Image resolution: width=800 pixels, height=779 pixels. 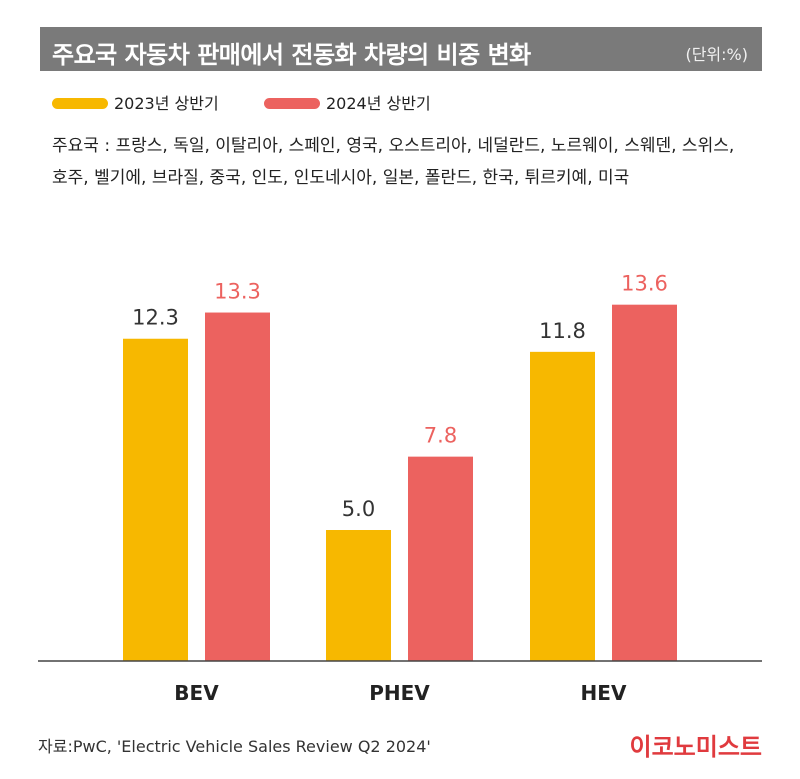 What do you see at coordinates (562, 331) in the screenshot?
I see `data-label-hev-2023: 11.8` at bounding box center [562, 331].